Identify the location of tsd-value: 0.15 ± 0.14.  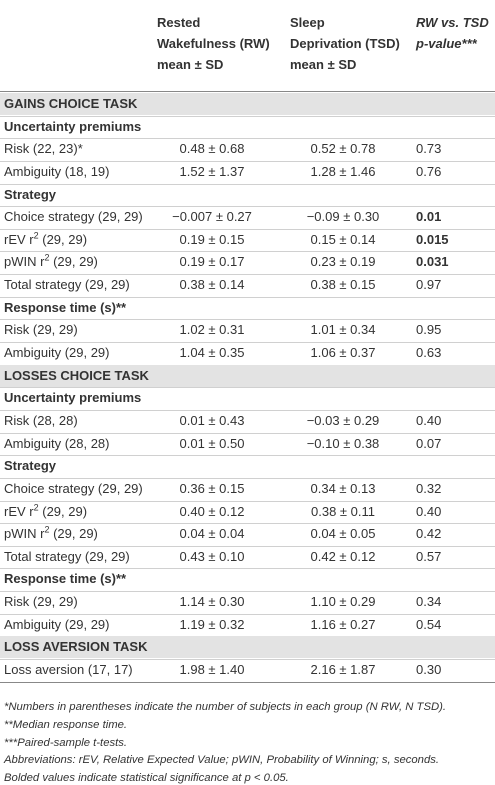
(343, 239).